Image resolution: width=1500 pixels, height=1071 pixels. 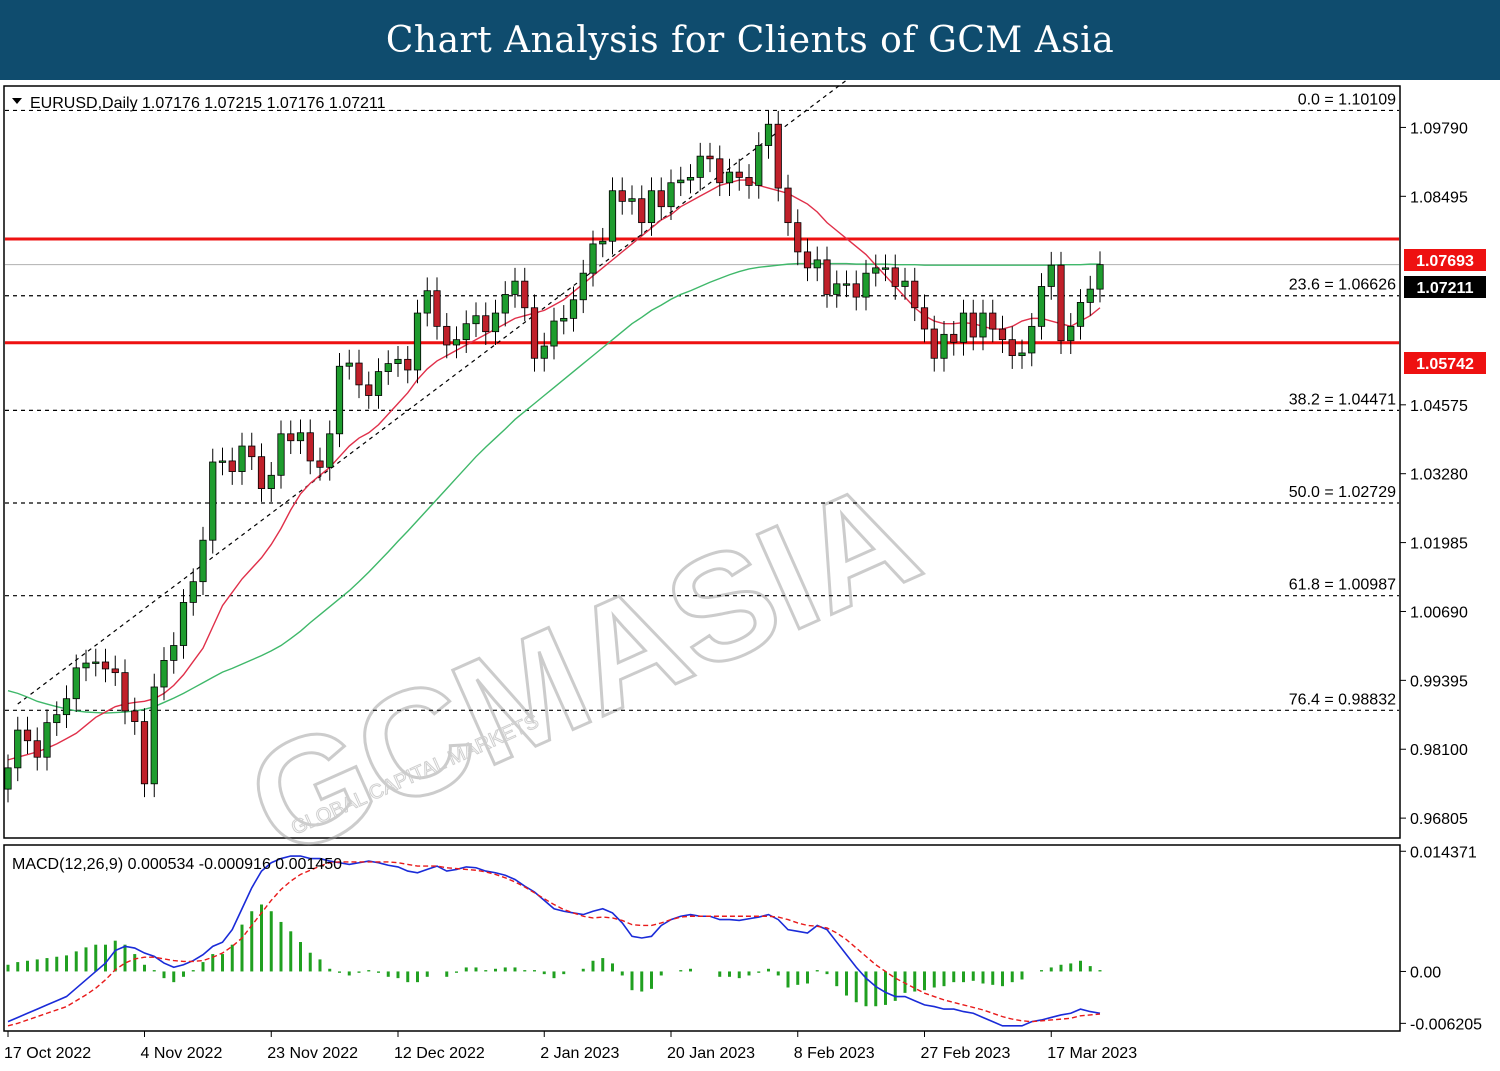 What do you see at coordinates (1342, 285) in the screenshot?
I see `fib-label: 23.6 = 1.06626` at bounding box center [1342, 285].